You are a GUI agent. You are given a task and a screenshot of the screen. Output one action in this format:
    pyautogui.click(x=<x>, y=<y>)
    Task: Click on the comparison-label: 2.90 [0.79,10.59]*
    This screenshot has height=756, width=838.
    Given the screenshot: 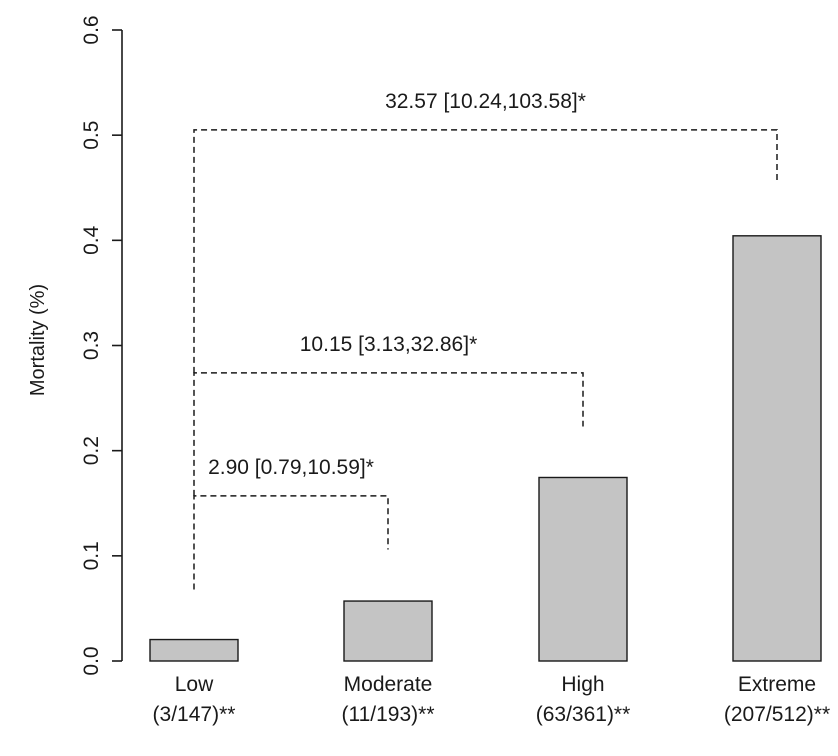 What is the action you would take?
    pyautogui.click(x=291, y=467)
    